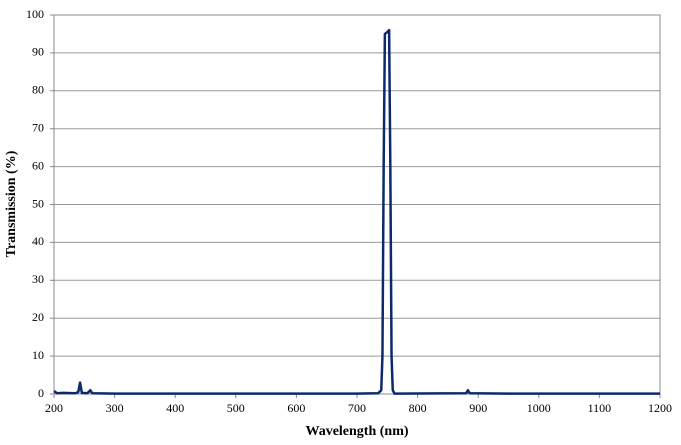  I want to click on x-tick-label: 900, so click(478, 408).